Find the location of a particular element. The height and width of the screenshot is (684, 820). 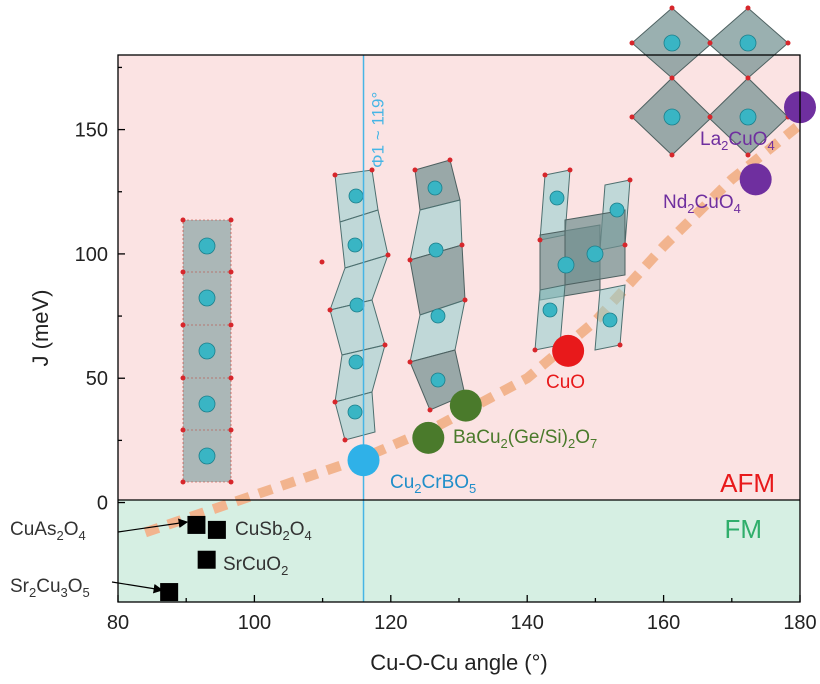

point-label: SrCuO2 is located at coordinates (255, 566).